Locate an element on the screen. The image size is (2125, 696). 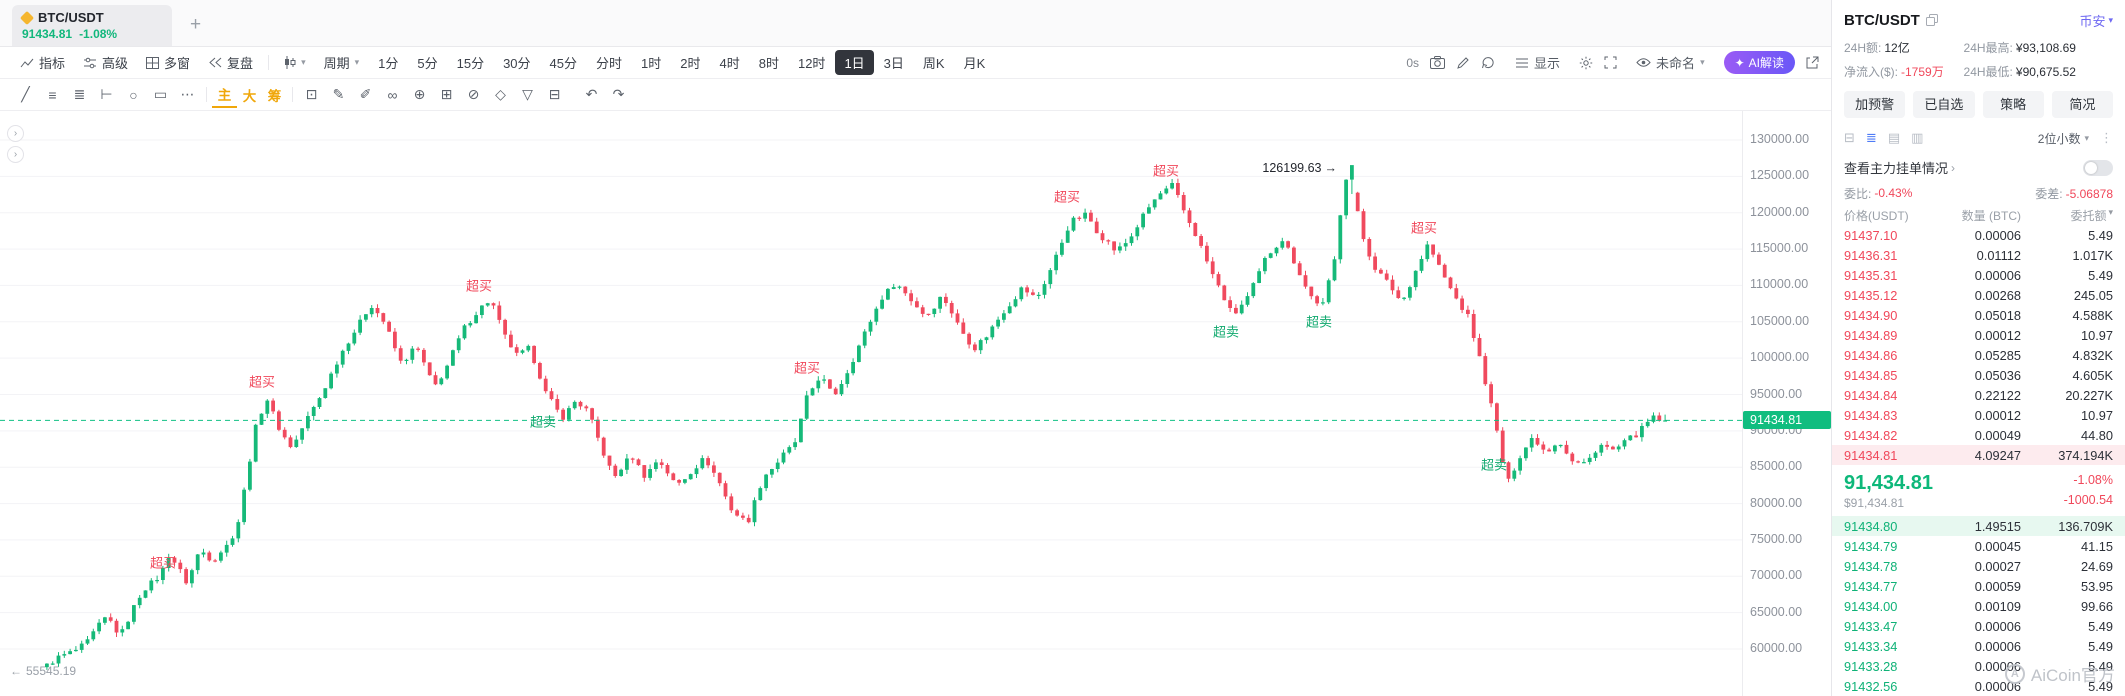
timeframe-8时: 8时 is located at coordinates (769, 62).